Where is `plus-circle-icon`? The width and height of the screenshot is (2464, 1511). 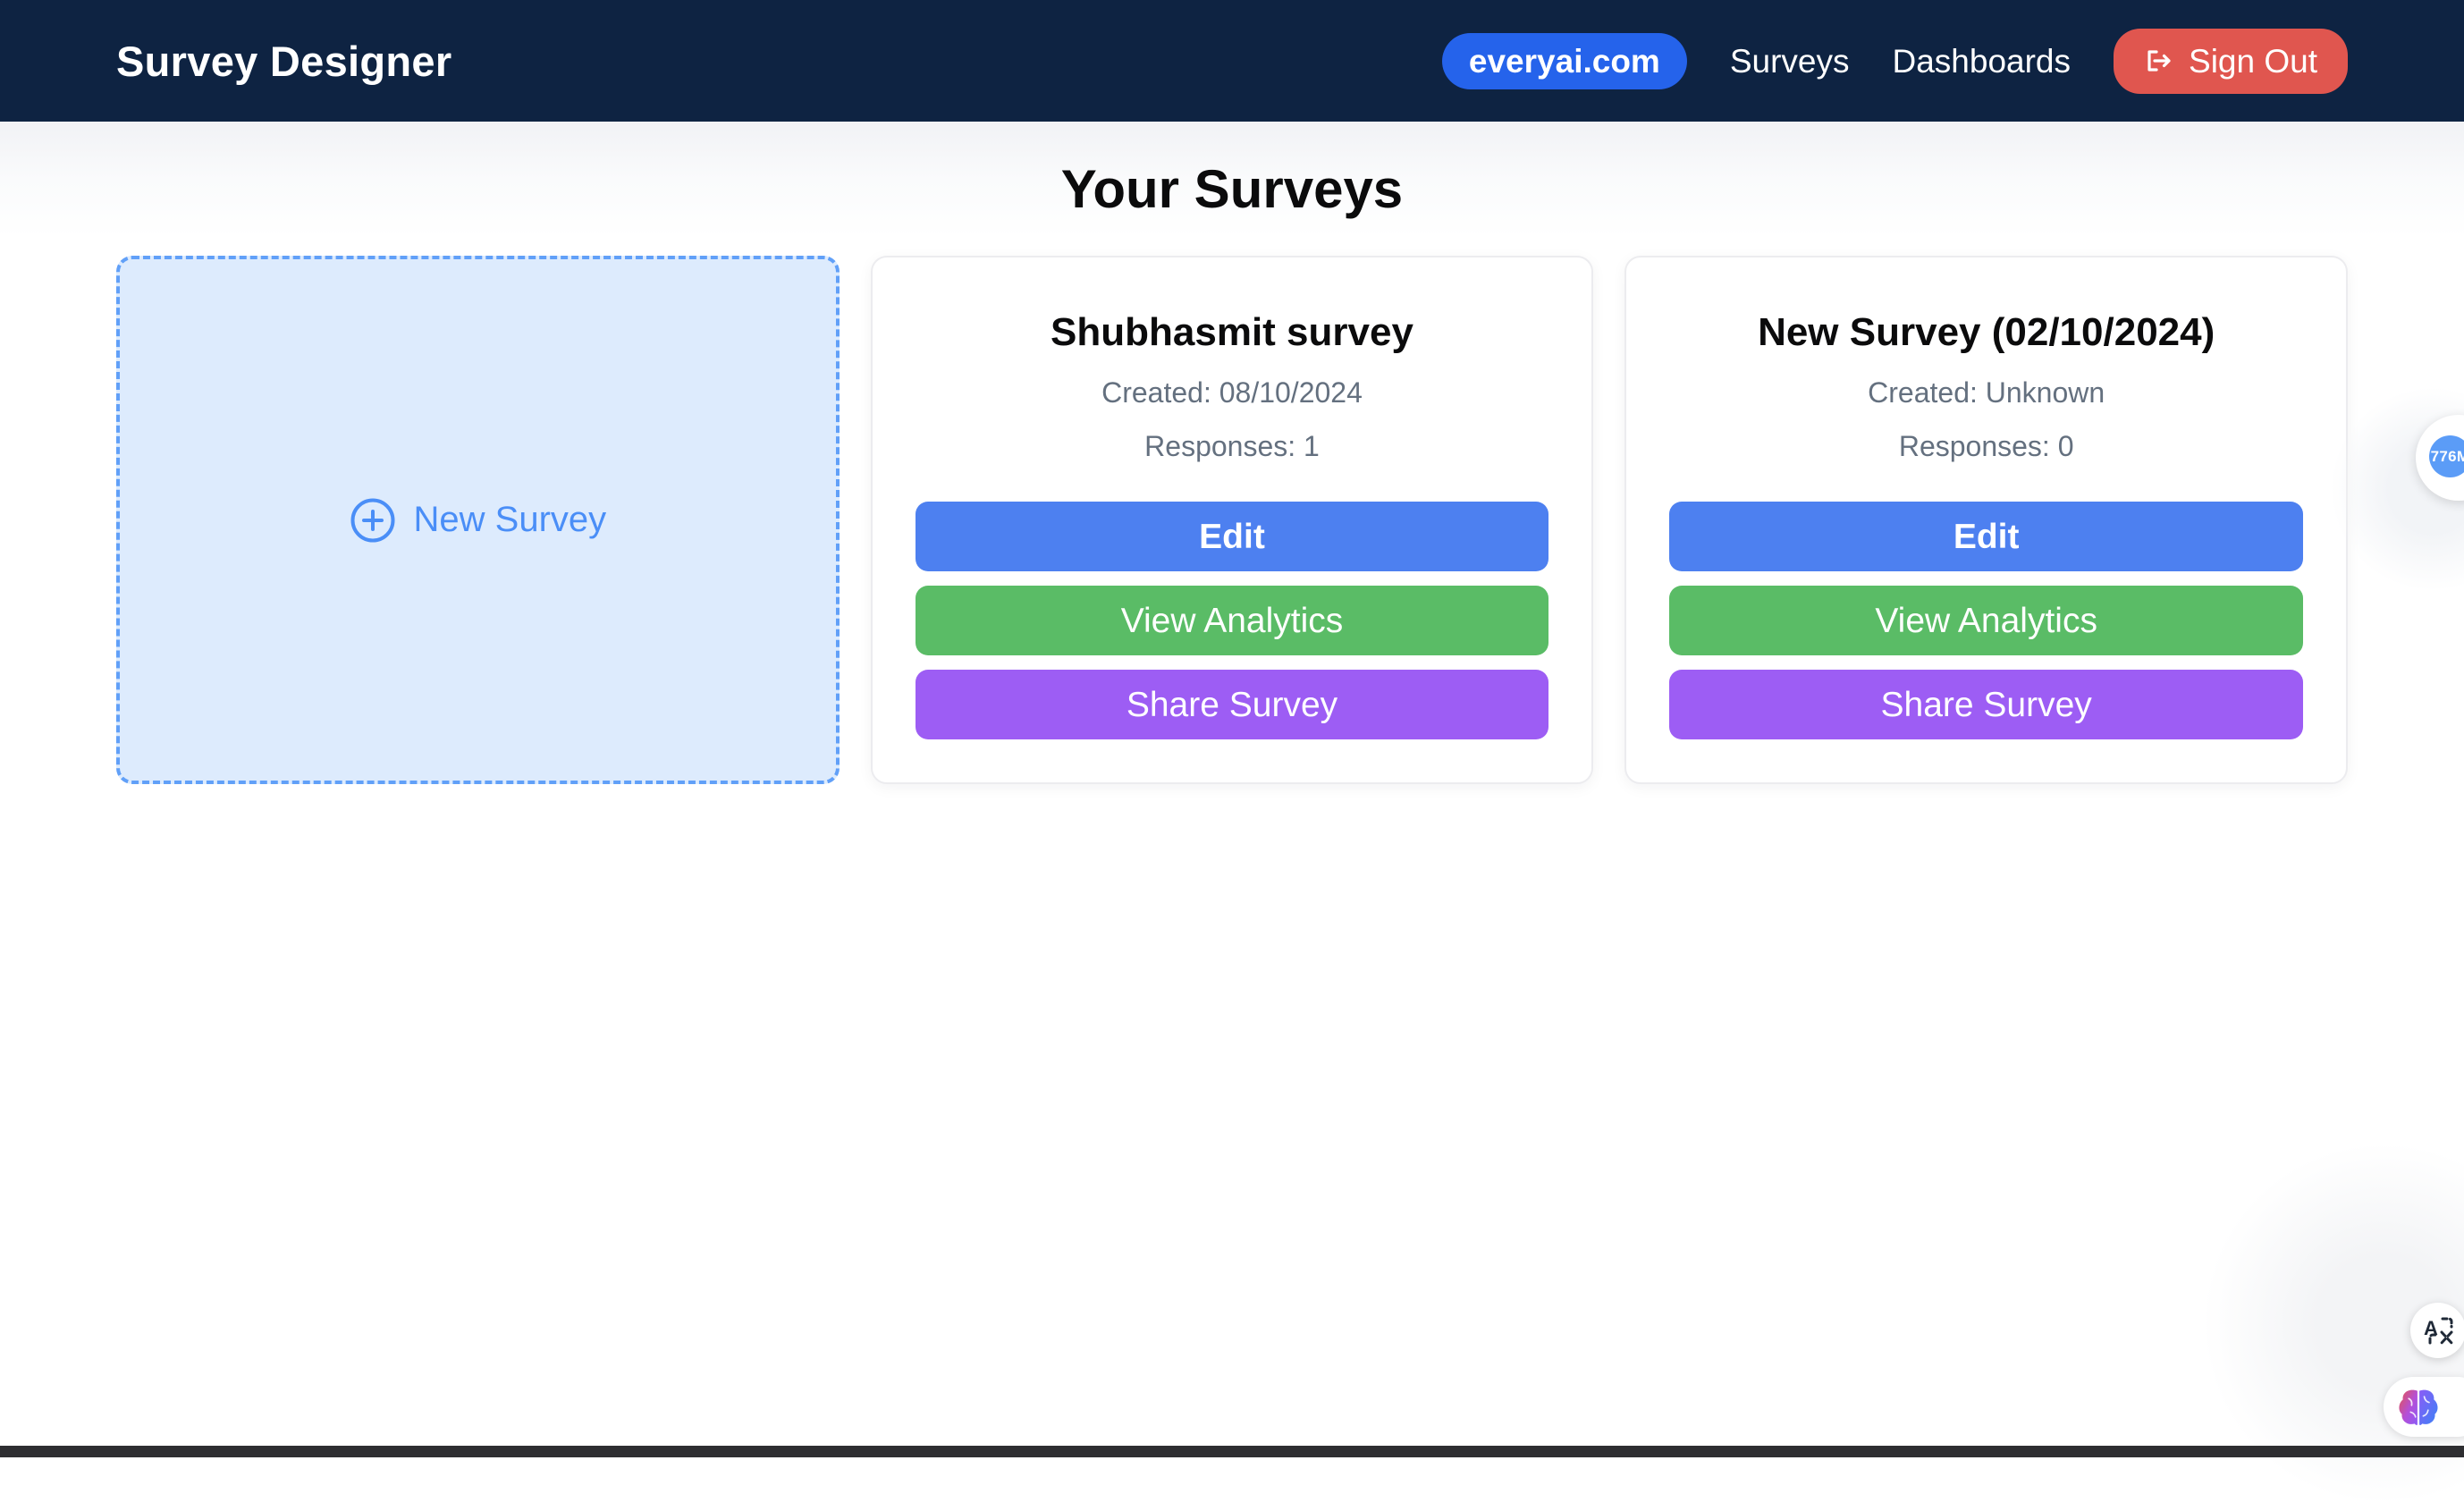
plus-circle-icon is located at coordinates (373, 520).